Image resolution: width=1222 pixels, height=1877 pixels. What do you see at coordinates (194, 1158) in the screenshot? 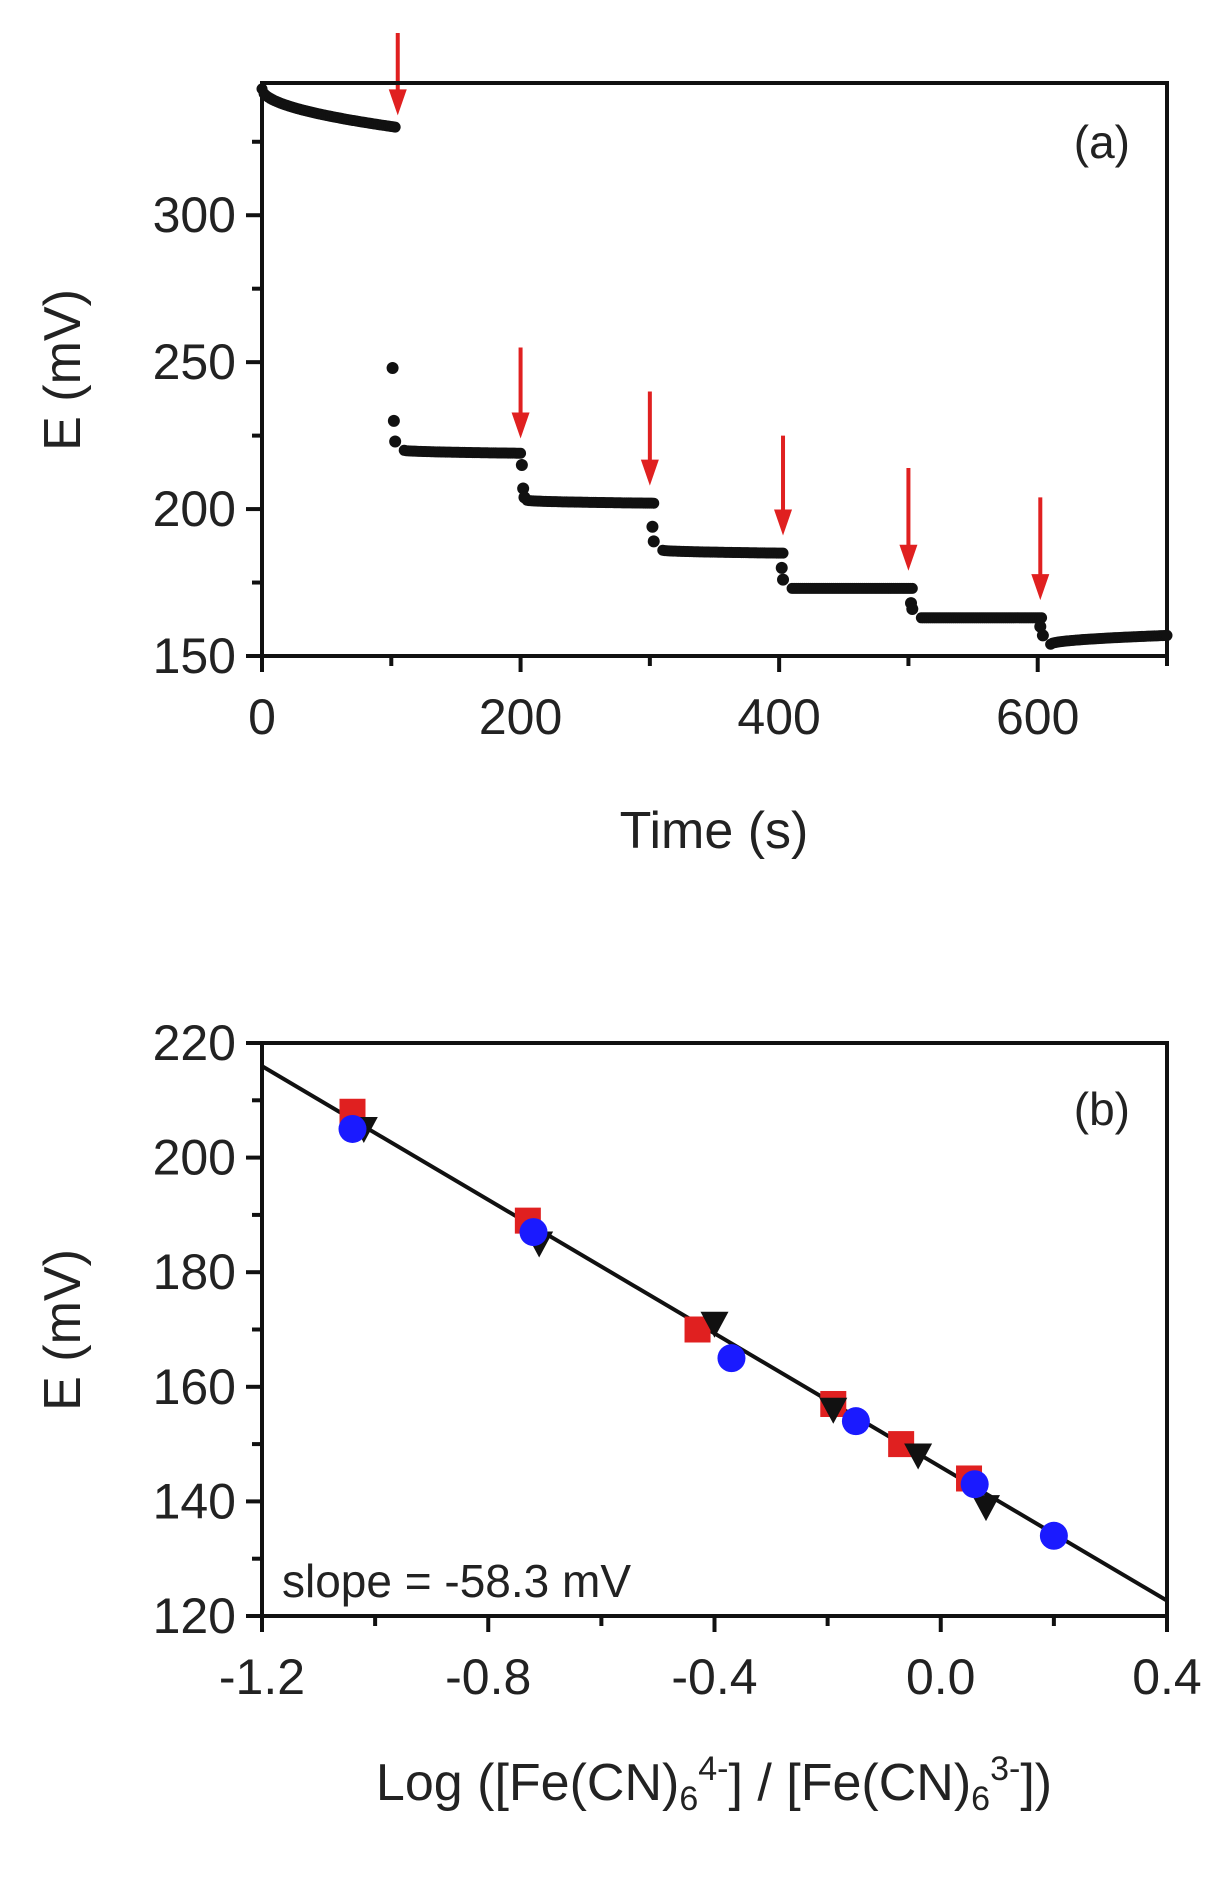
I see `panel-b-y-tick-label: 200` at bounding box center [194, 1158].